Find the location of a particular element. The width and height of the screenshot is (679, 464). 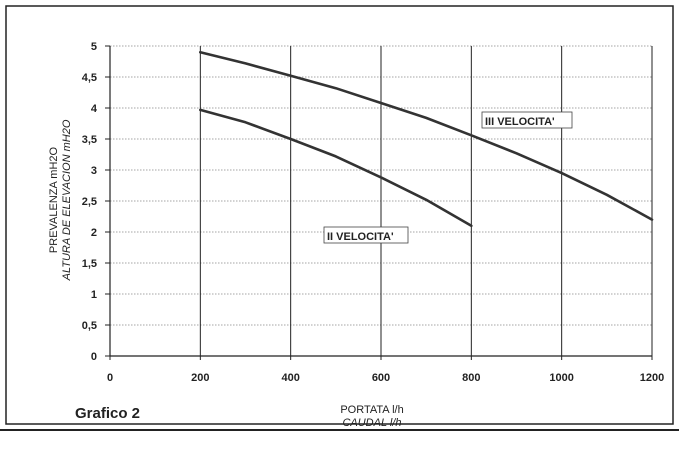

y-axis-title-alt: ALTURA DE ELEVACION mH2O is located at coordinates (67, 200).